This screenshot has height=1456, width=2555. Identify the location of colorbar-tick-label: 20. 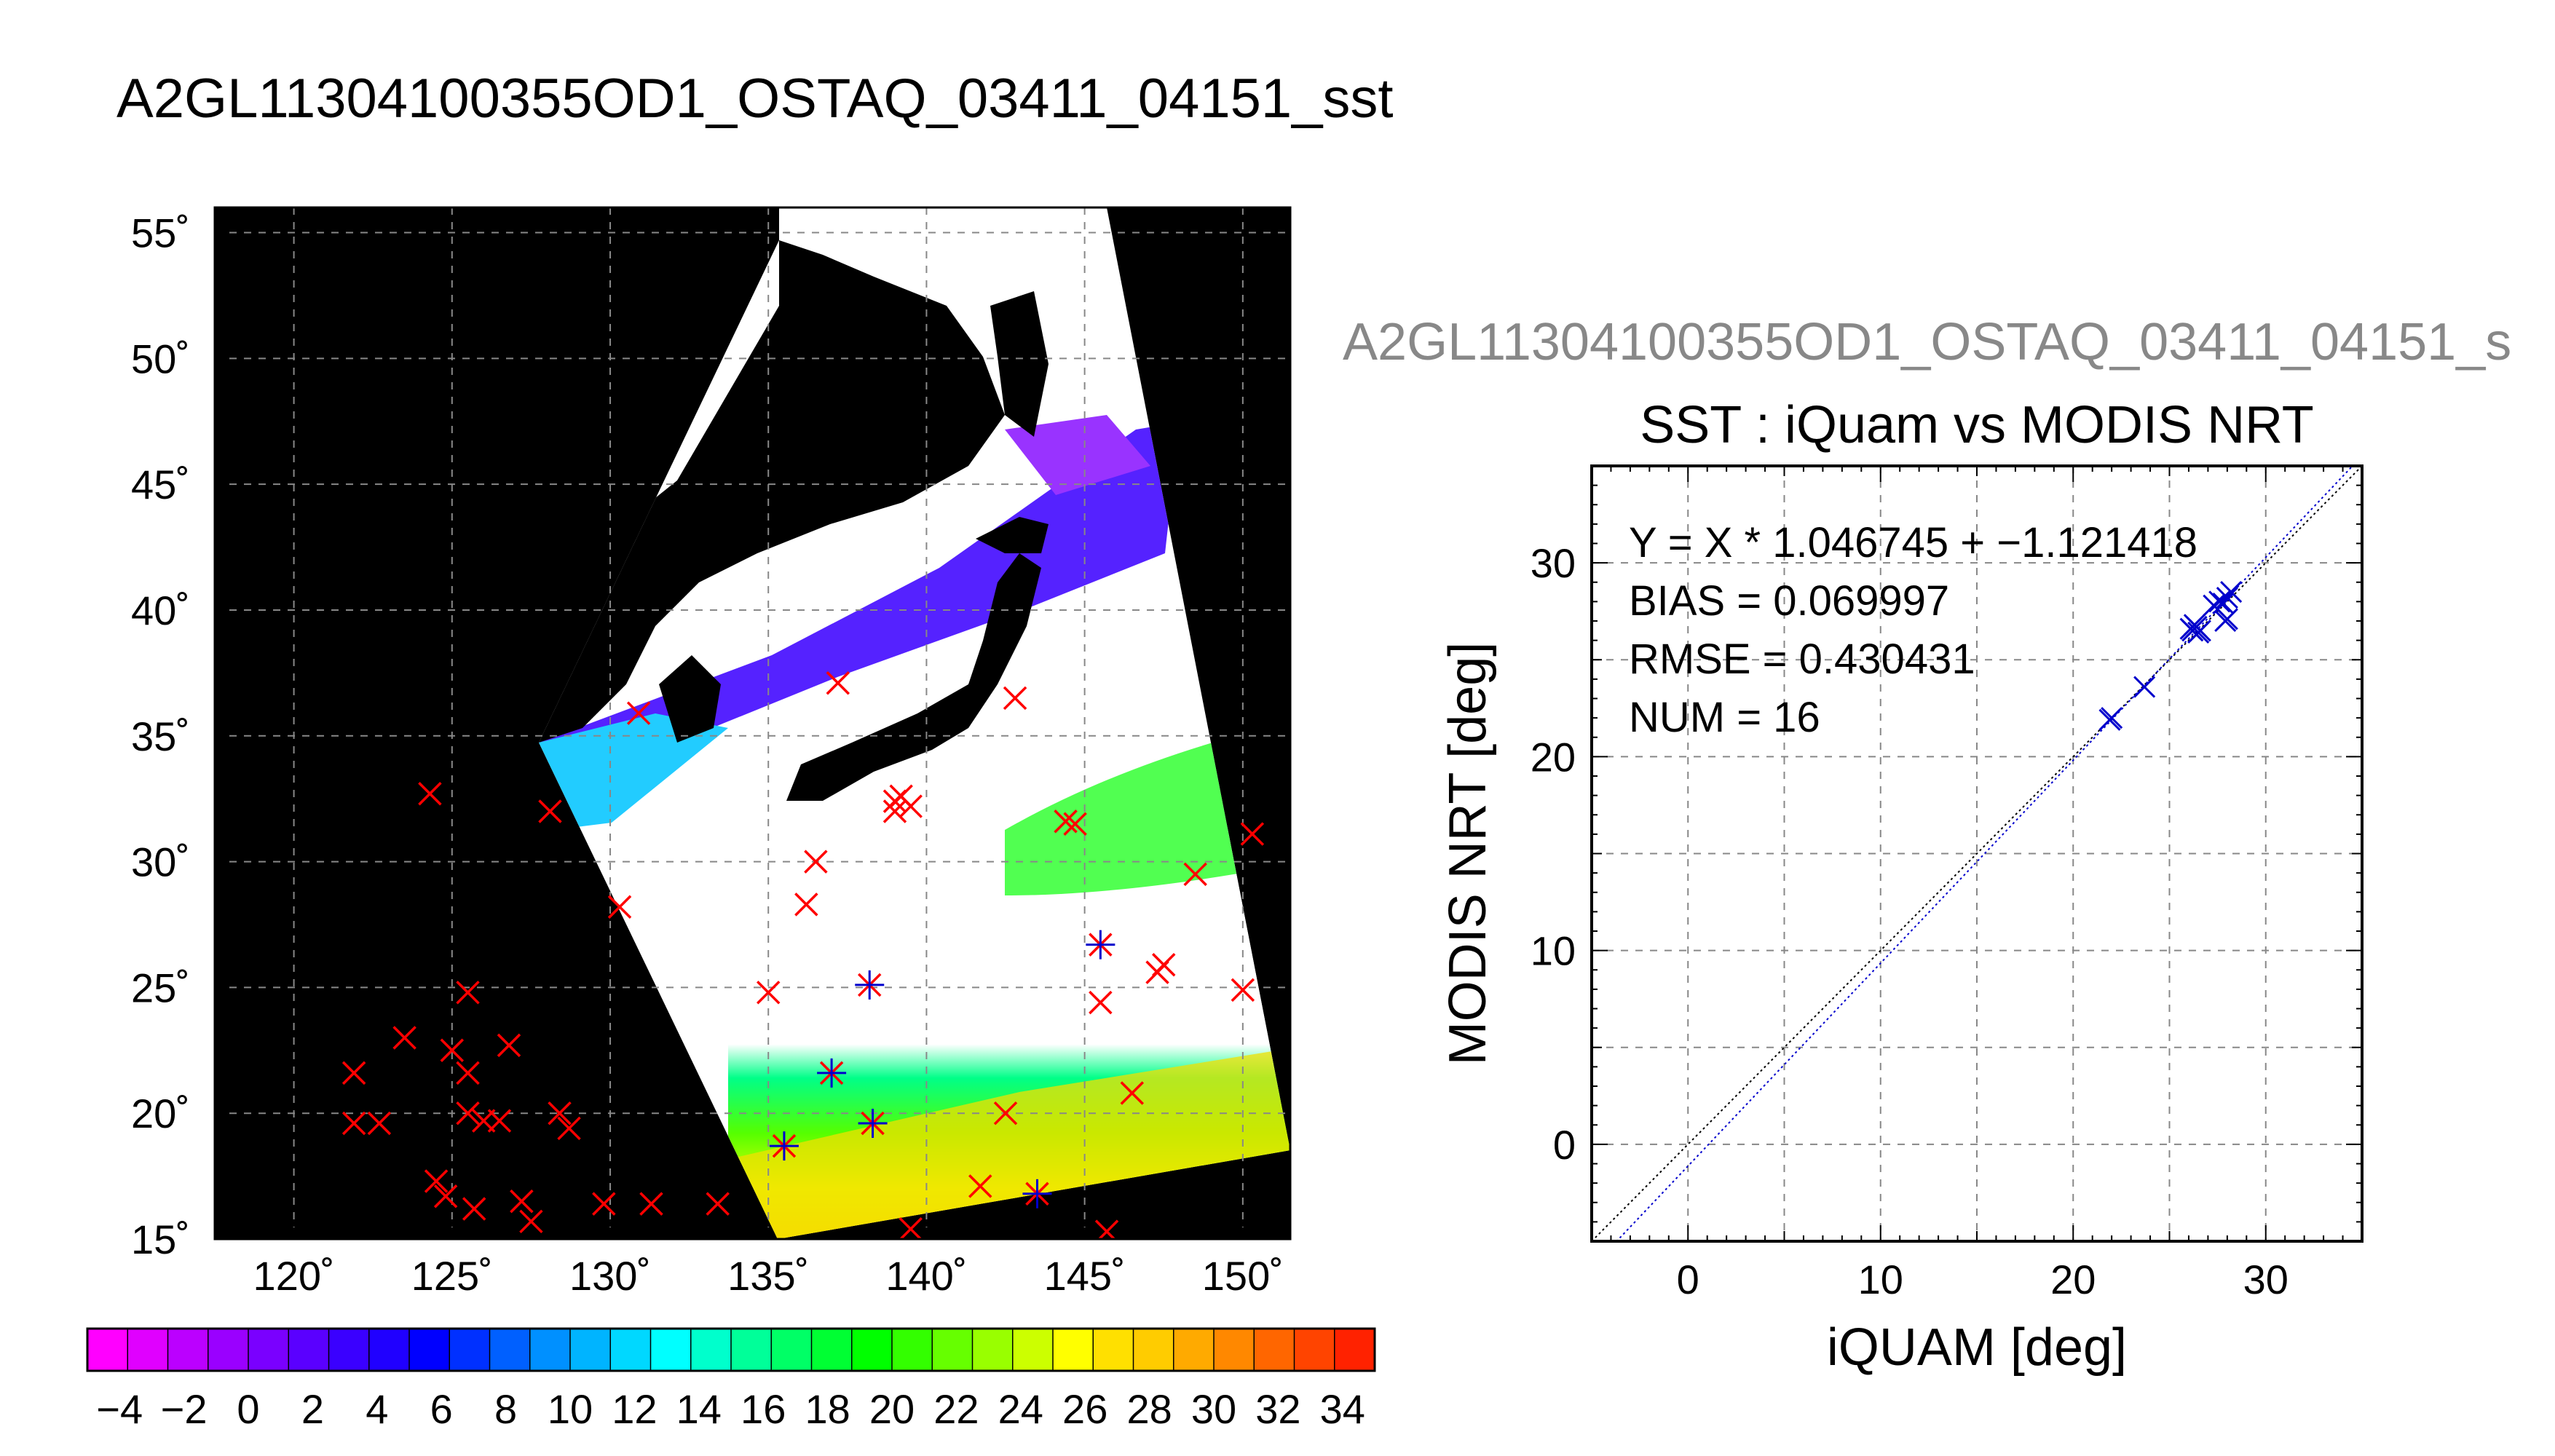
(892, 1409).